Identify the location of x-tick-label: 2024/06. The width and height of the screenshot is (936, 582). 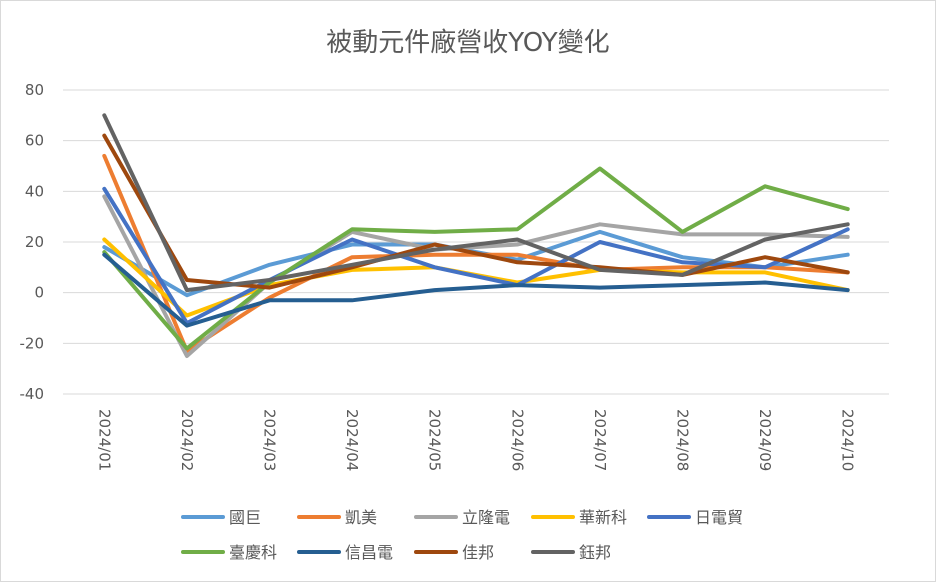
(517, 440).